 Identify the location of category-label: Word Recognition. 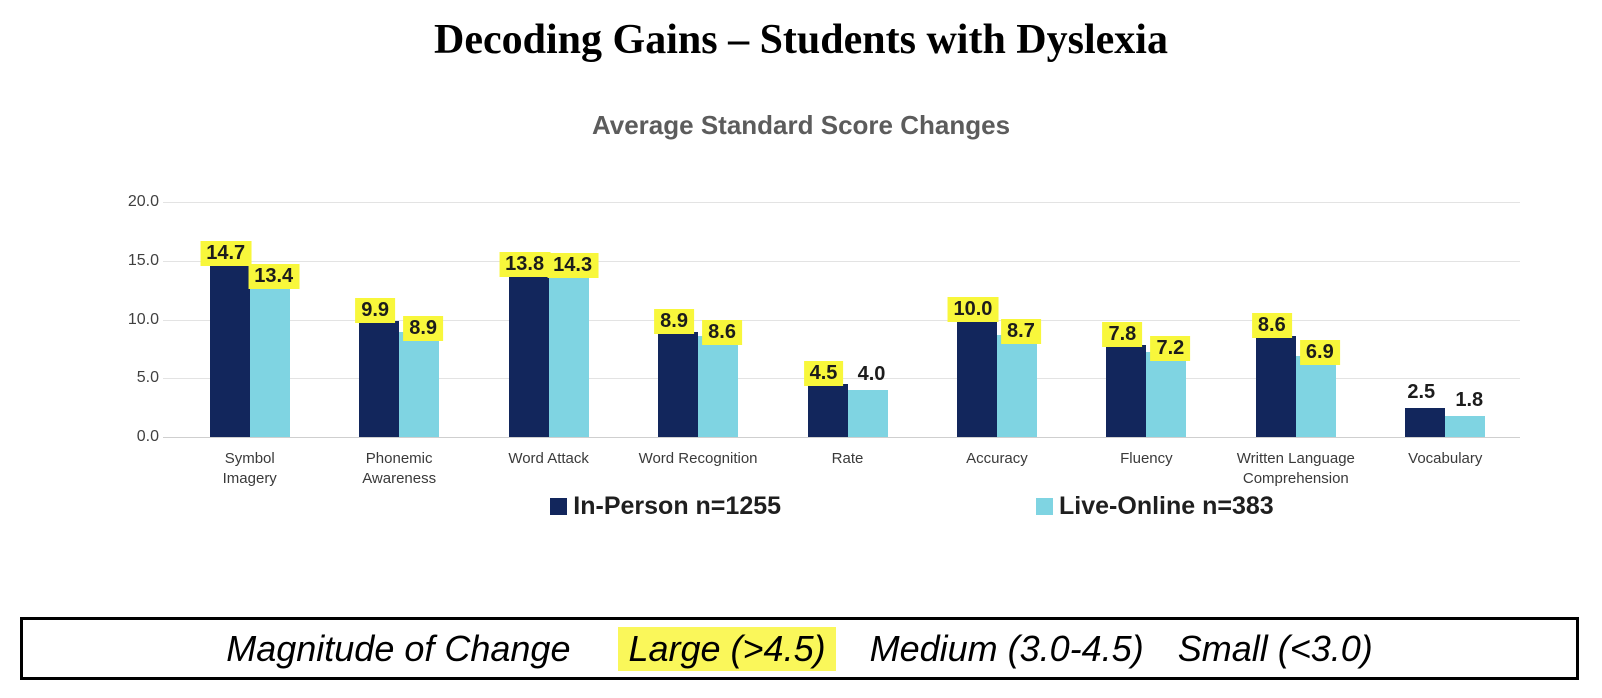
(698, 458).